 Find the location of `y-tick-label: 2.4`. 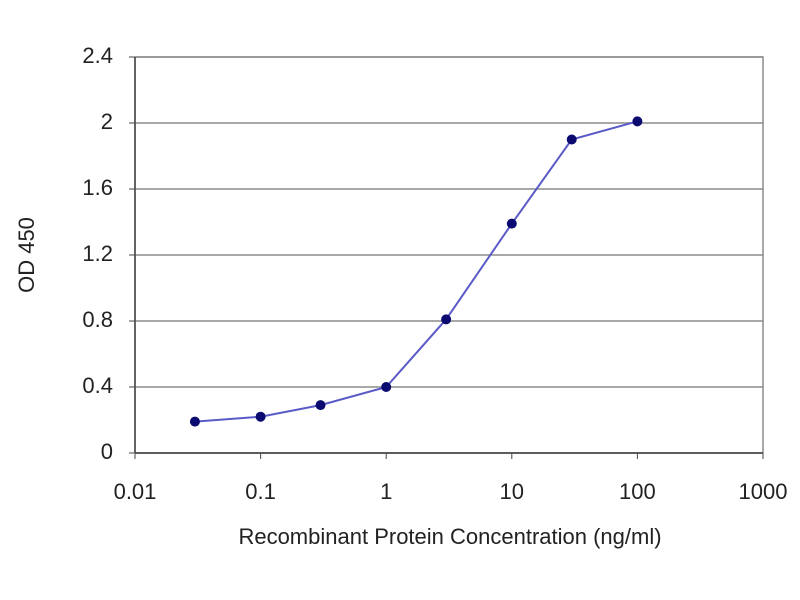

y-tick-label: 2.4 is located at coordinates (97, 55).